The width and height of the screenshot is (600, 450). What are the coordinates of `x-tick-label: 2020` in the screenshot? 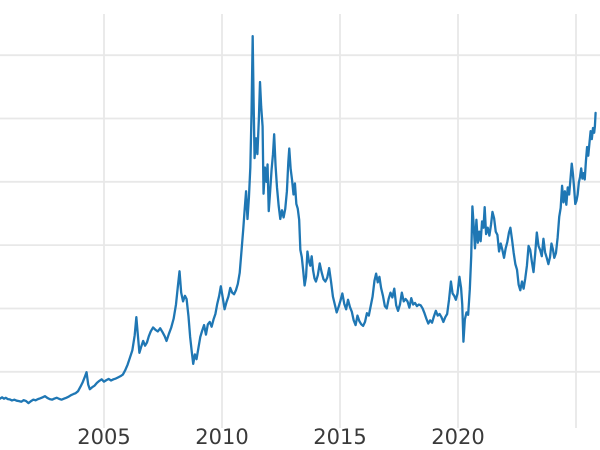 It's located at (457, 437).